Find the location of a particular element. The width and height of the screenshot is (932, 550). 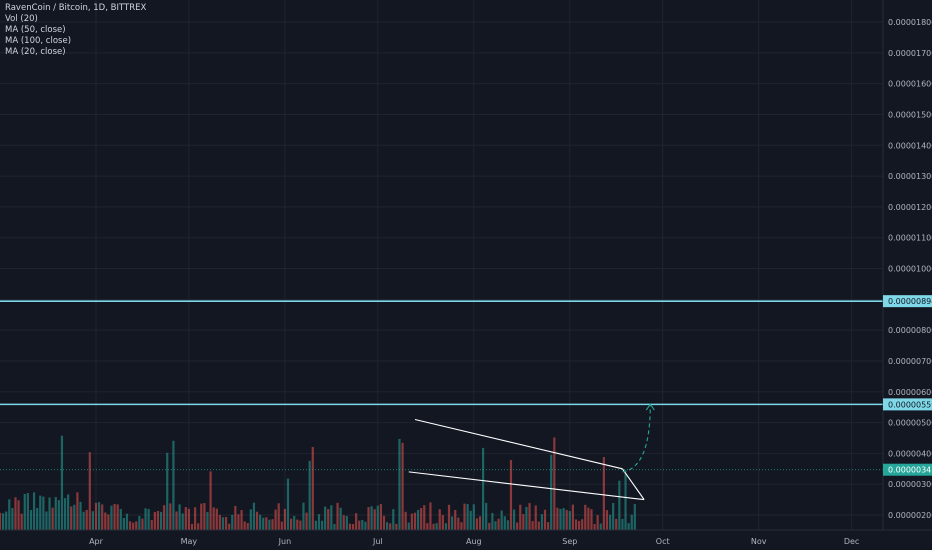

x-tick-label: May is located at coordinates (189, 541).